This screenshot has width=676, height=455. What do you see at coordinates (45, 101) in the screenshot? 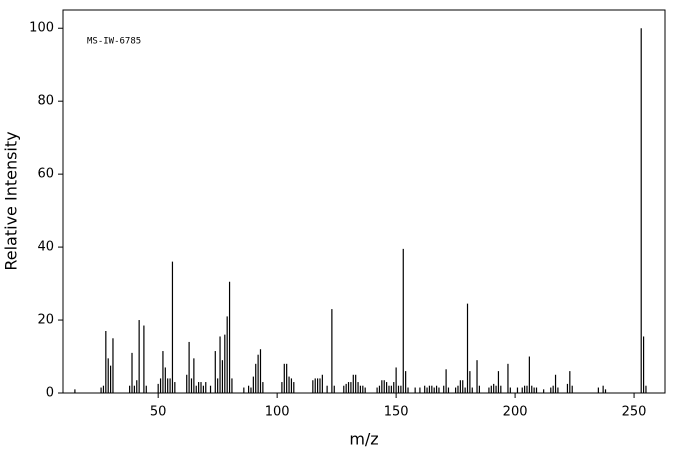
I see `y-tick-label: 80` at bounding box center [45, 101].